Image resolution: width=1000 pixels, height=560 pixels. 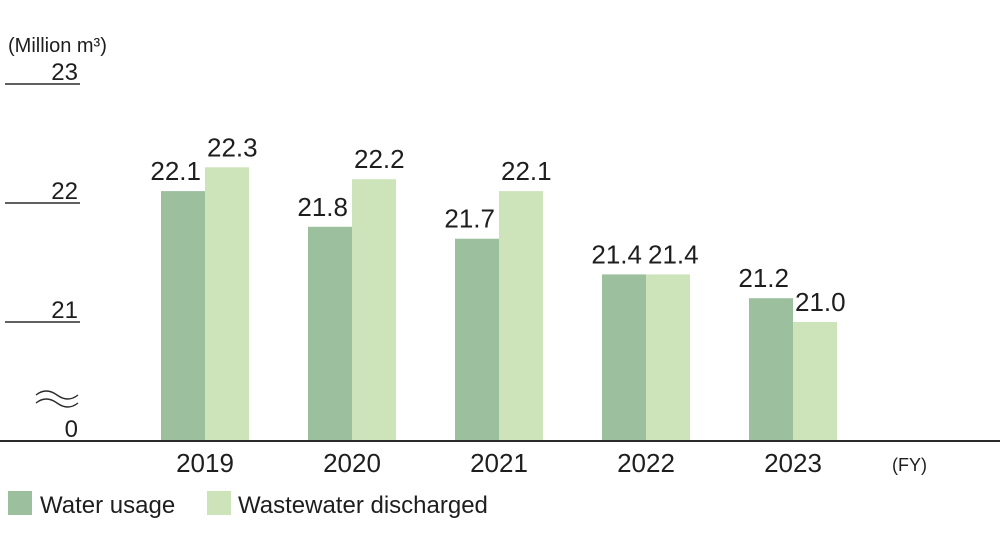 I want to click on value-label-water-usage-2023: 21.2, so click(x=763, y=278).